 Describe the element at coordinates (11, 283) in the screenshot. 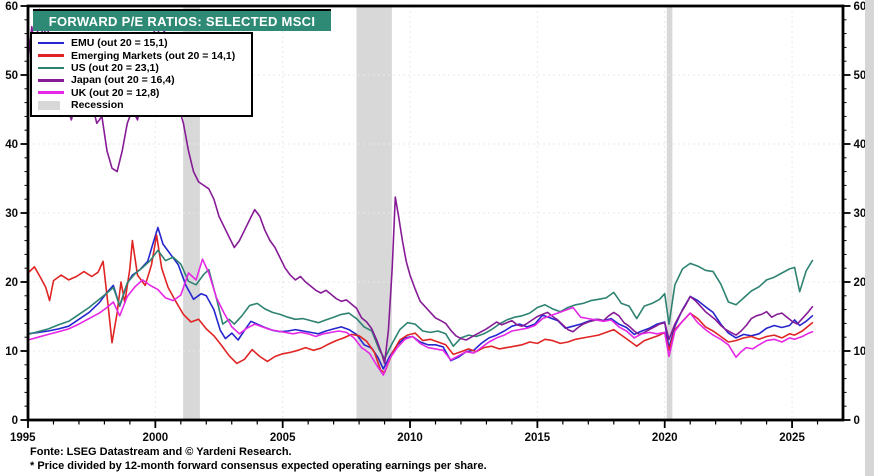

I see `y-tick-label-left: 20` at that location.